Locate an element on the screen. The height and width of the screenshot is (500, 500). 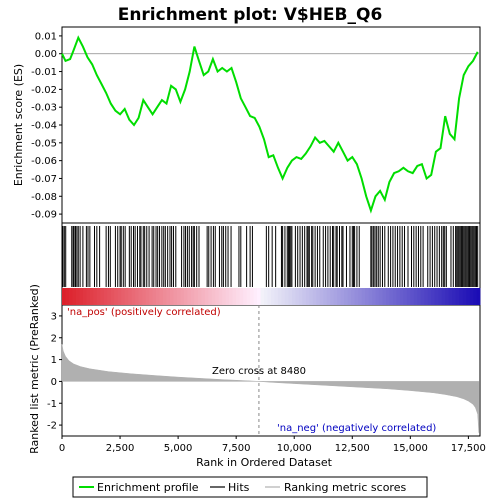
metric-y-tick-label: 1 is located at coordinates (54, 360).